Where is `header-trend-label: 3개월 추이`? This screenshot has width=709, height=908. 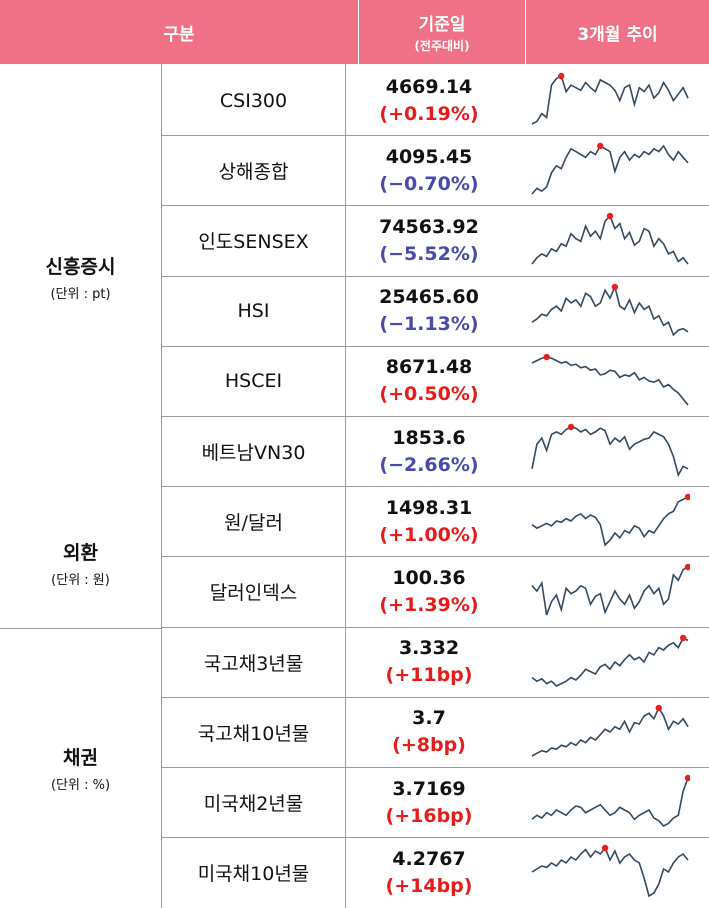 header-trend-label: 3개월 추이 is located at coordinates (617, 34).